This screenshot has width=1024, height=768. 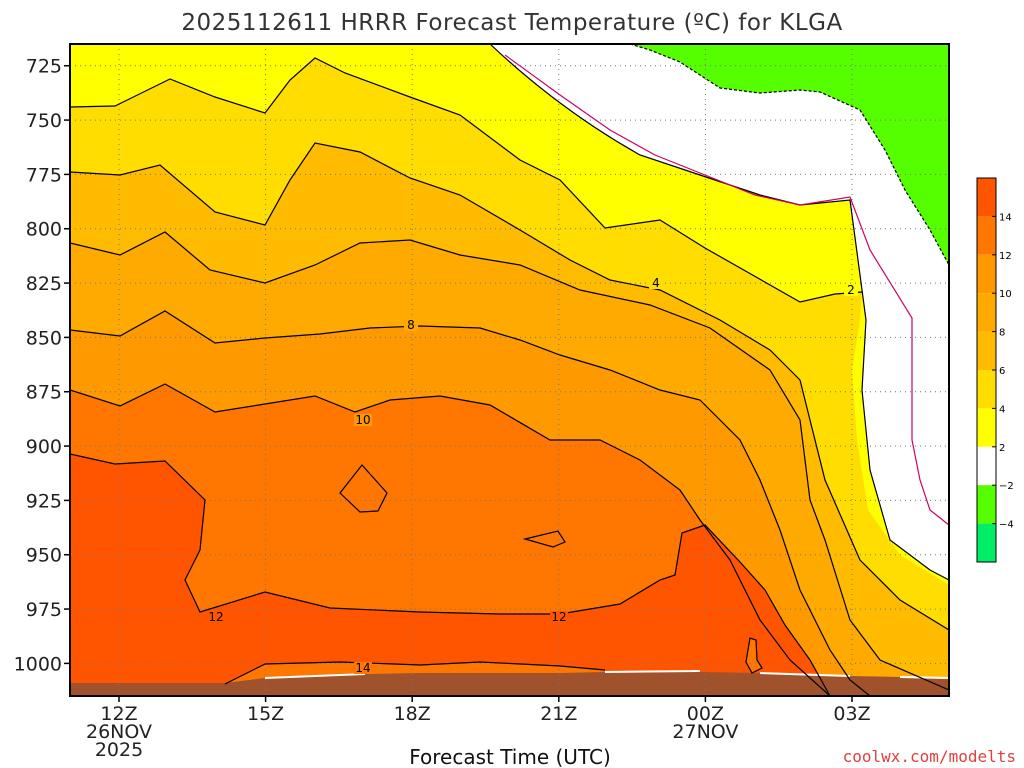 What do you see at coordinates (1005, 294) in the screenshot?
I see `colorbar-label-2: 10` at bounding box center [1005, 294].